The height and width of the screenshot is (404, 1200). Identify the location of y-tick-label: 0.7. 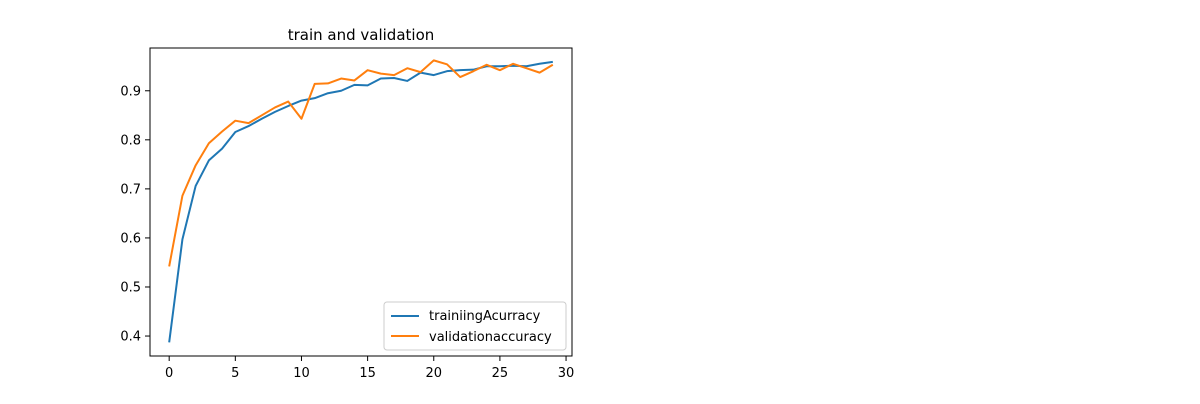
(130, 189).